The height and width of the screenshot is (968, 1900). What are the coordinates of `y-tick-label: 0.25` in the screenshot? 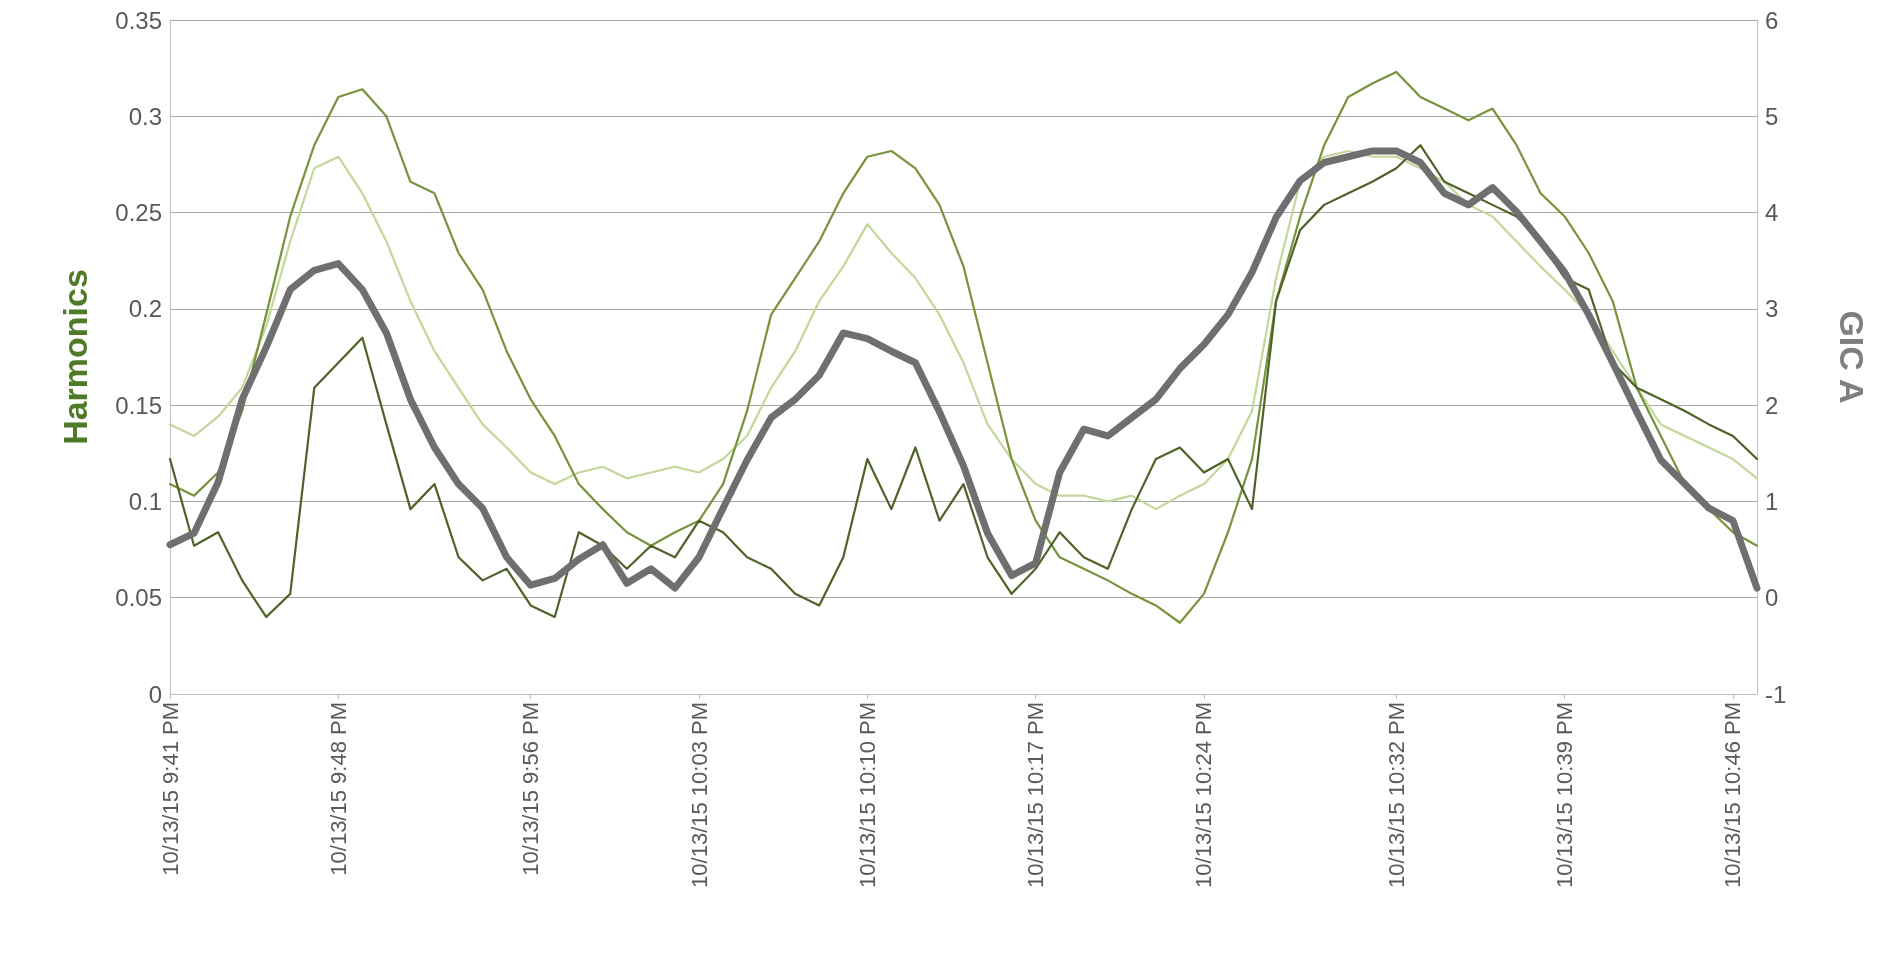 It's located at (138, 213).